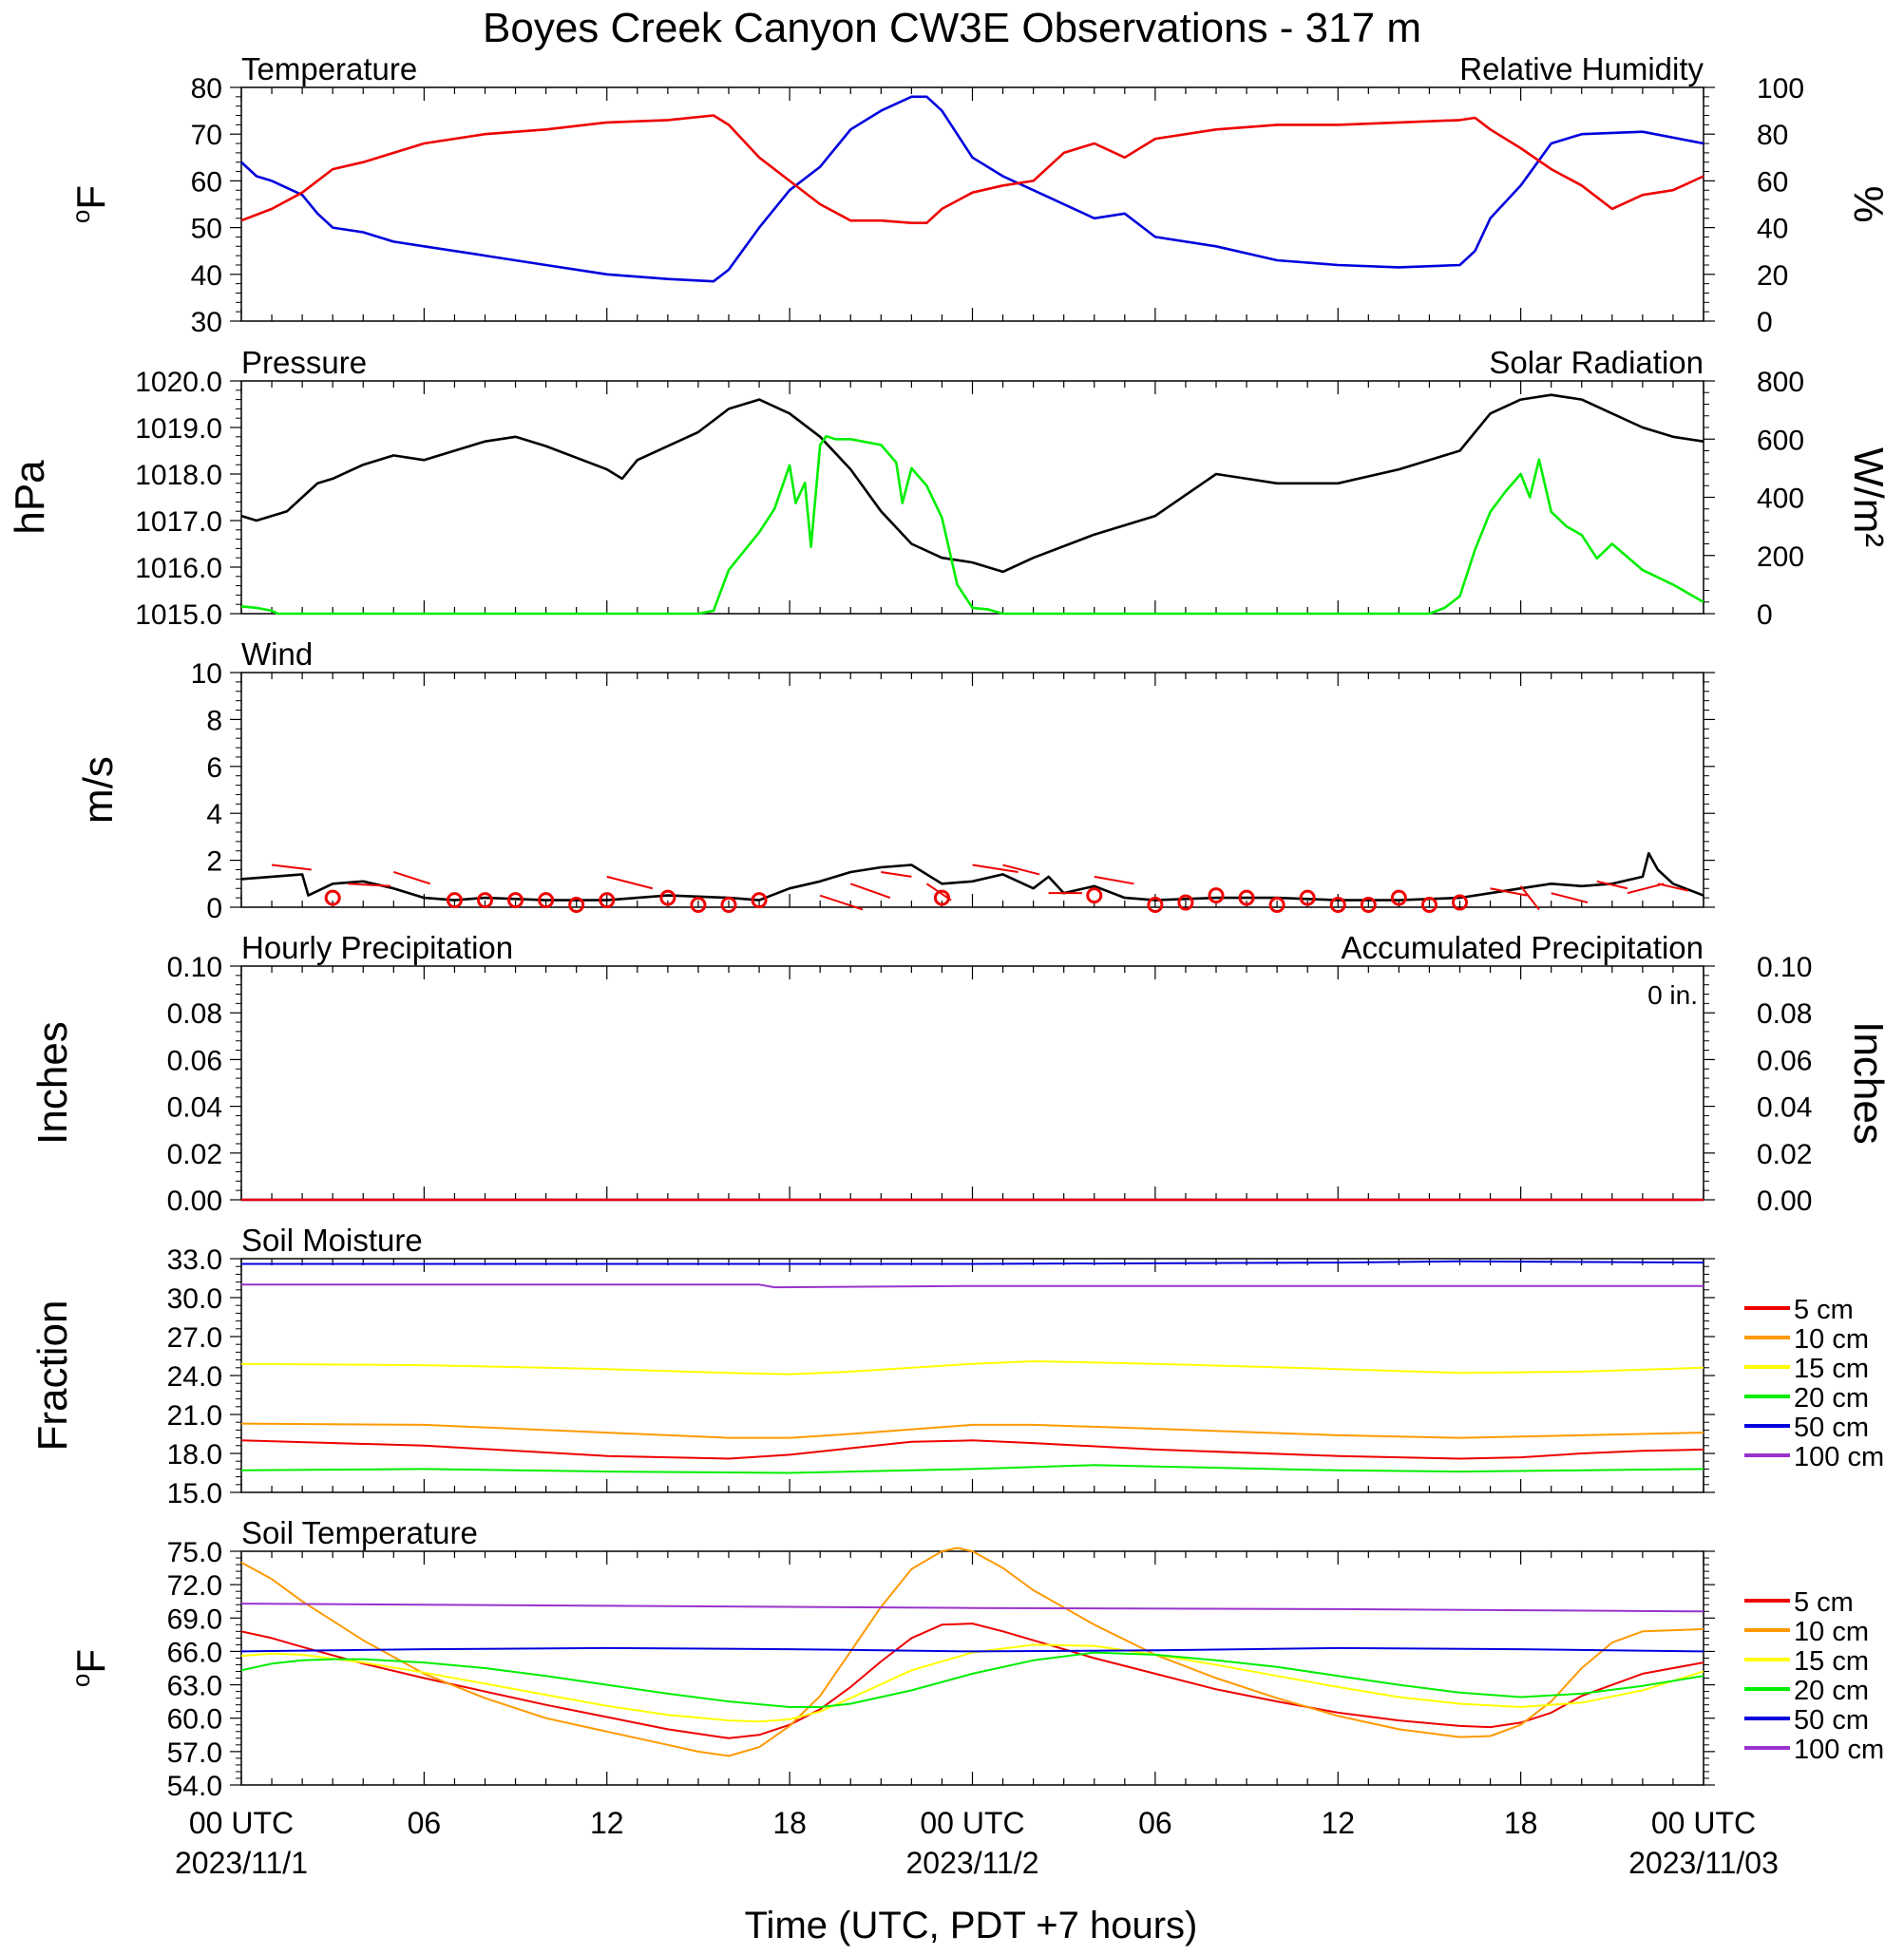 The height and width of the screenshot is (1955, 1904). Describe the element at coordinates (194, 1060) in the screenshot. I see `y-tick-label-left: 0.06` at that location.